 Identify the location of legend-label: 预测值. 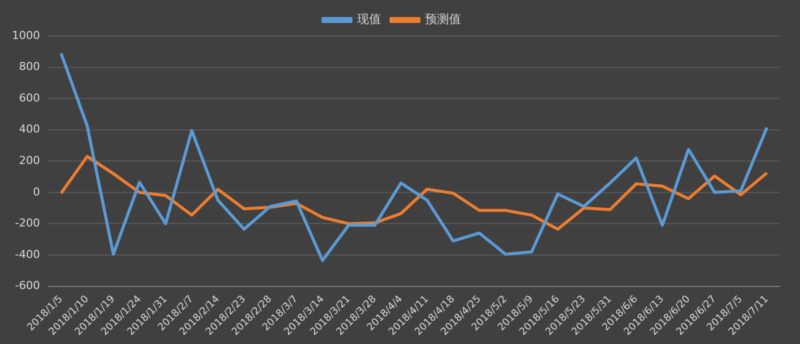
(443, 19).